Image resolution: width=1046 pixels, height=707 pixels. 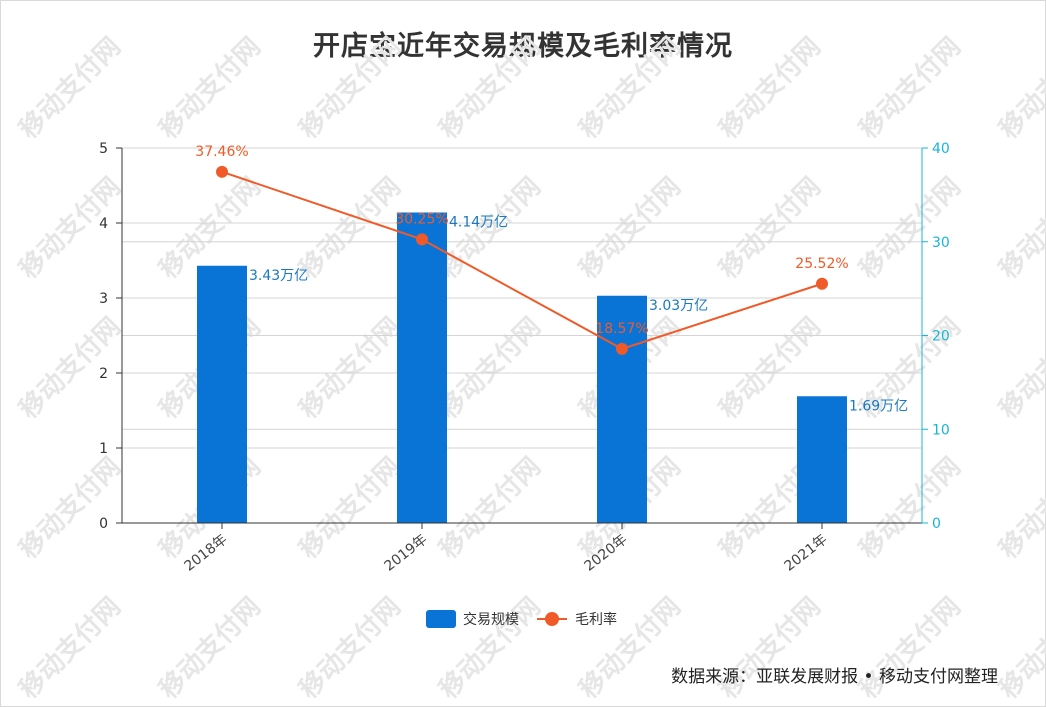 I want to click on legend-swatch-marker, so click(x=552, y=619).